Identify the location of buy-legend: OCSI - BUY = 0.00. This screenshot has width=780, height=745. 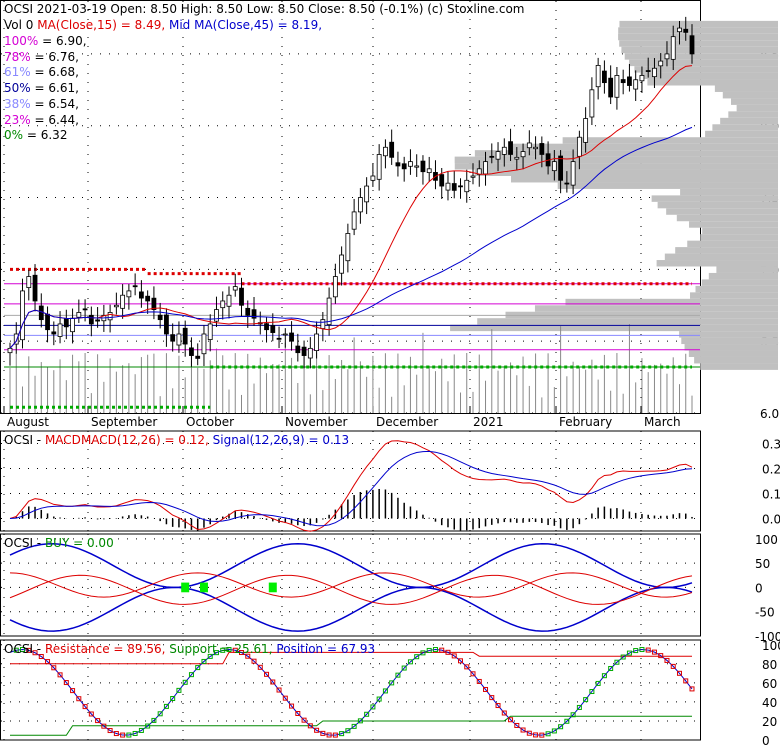
(59, 543).